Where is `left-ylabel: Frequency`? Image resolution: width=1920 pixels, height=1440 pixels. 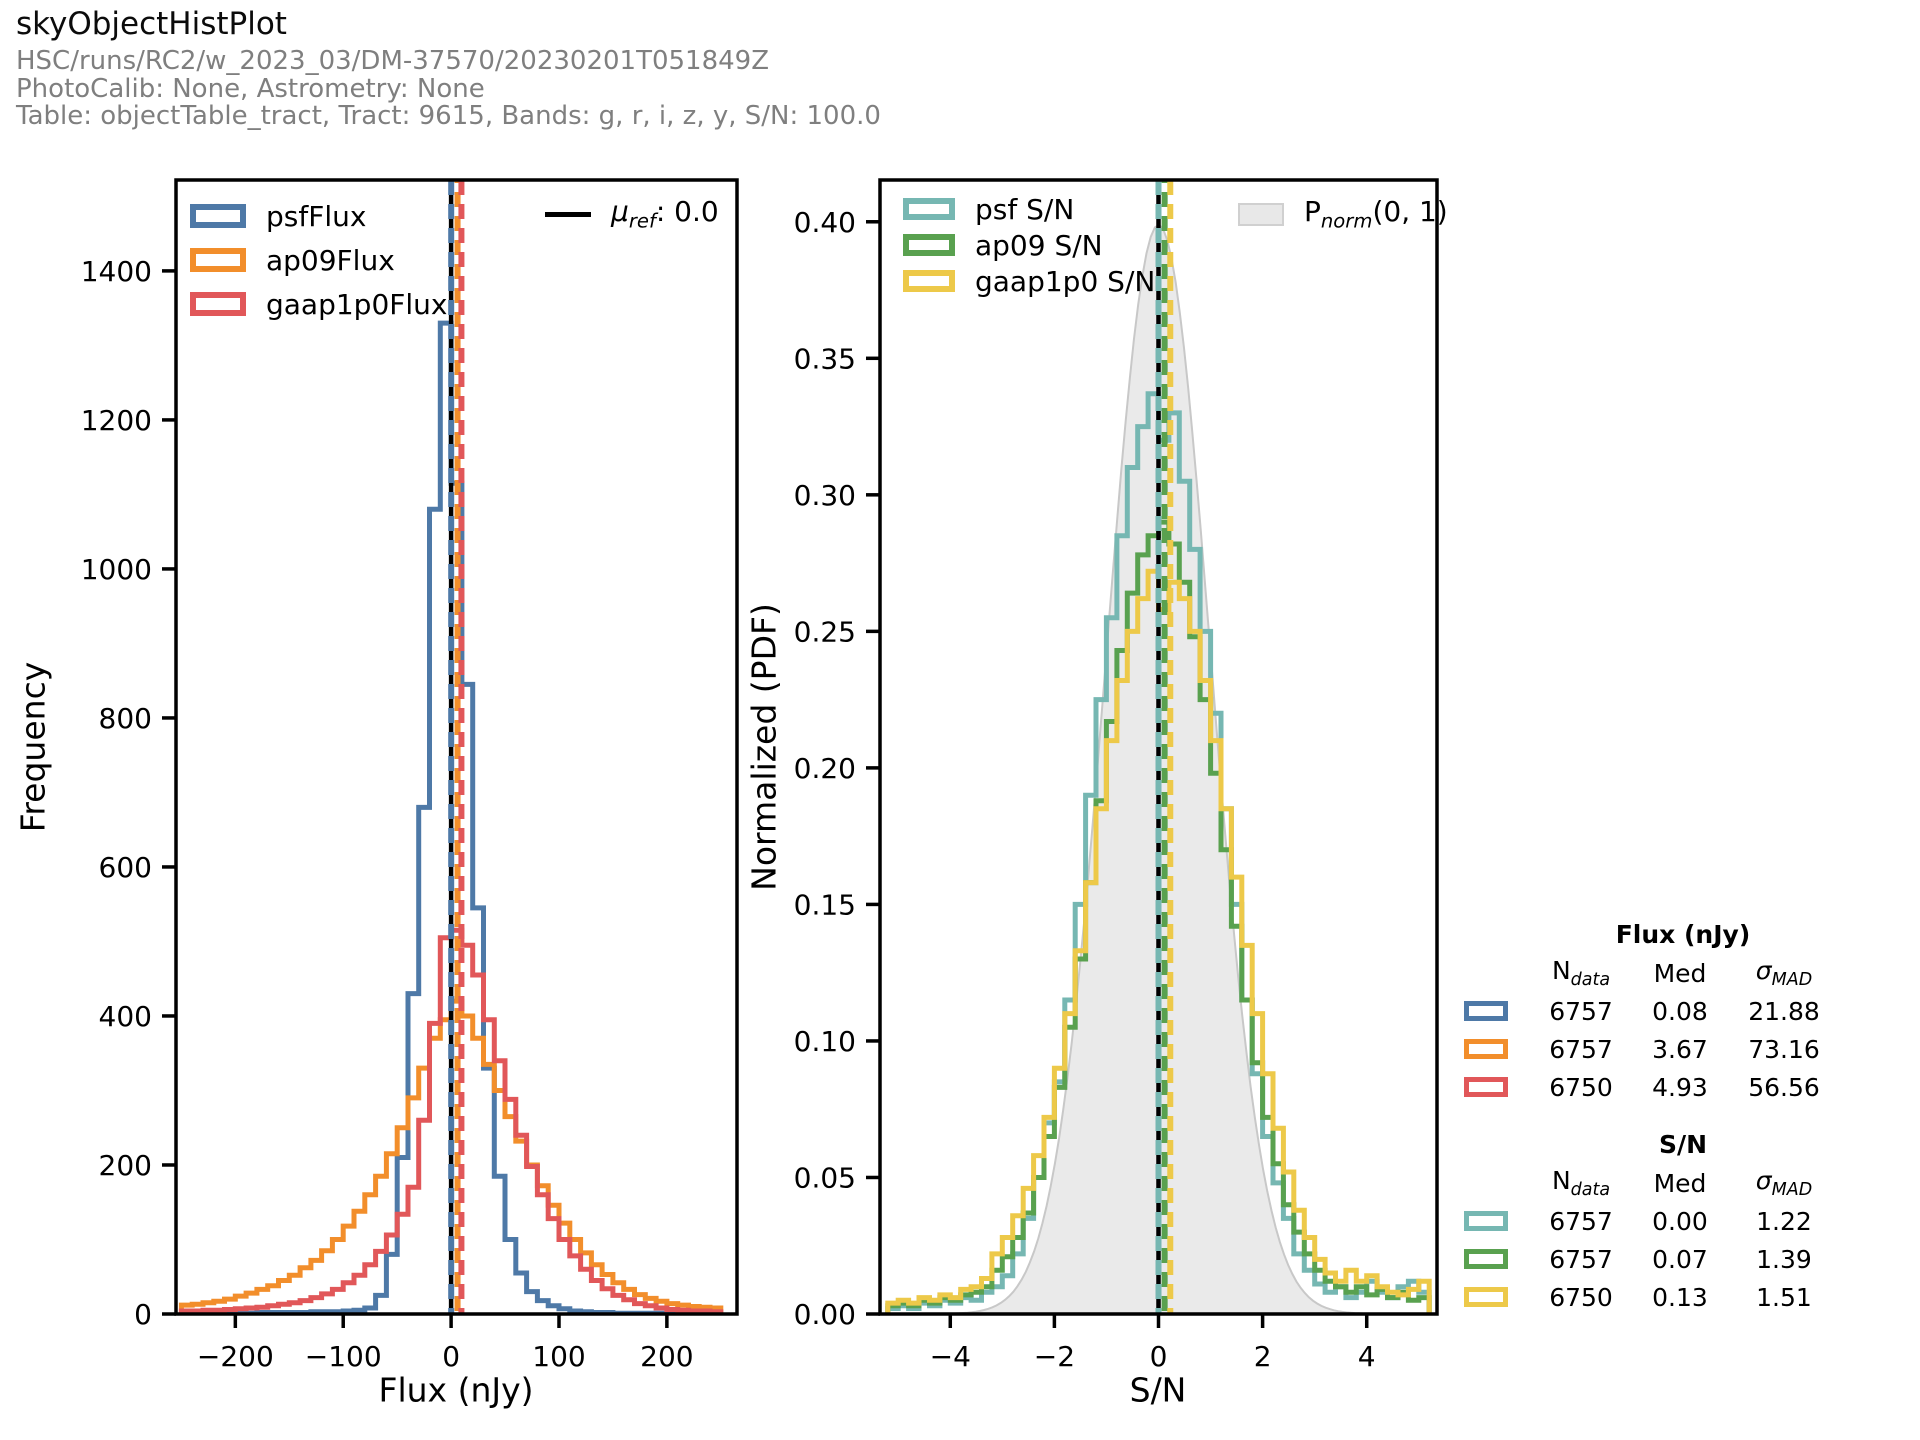
left-ylabel: Frequency is located at coordinates (33, 747).